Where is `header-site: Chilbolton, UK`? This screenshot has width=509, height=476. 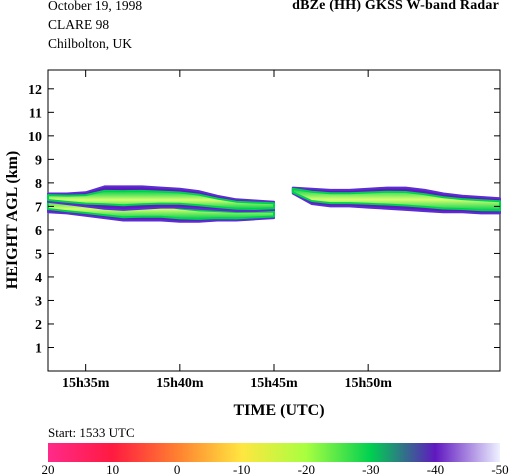 header-site: Chilbolton, UK is located at coordinates (90, 43).